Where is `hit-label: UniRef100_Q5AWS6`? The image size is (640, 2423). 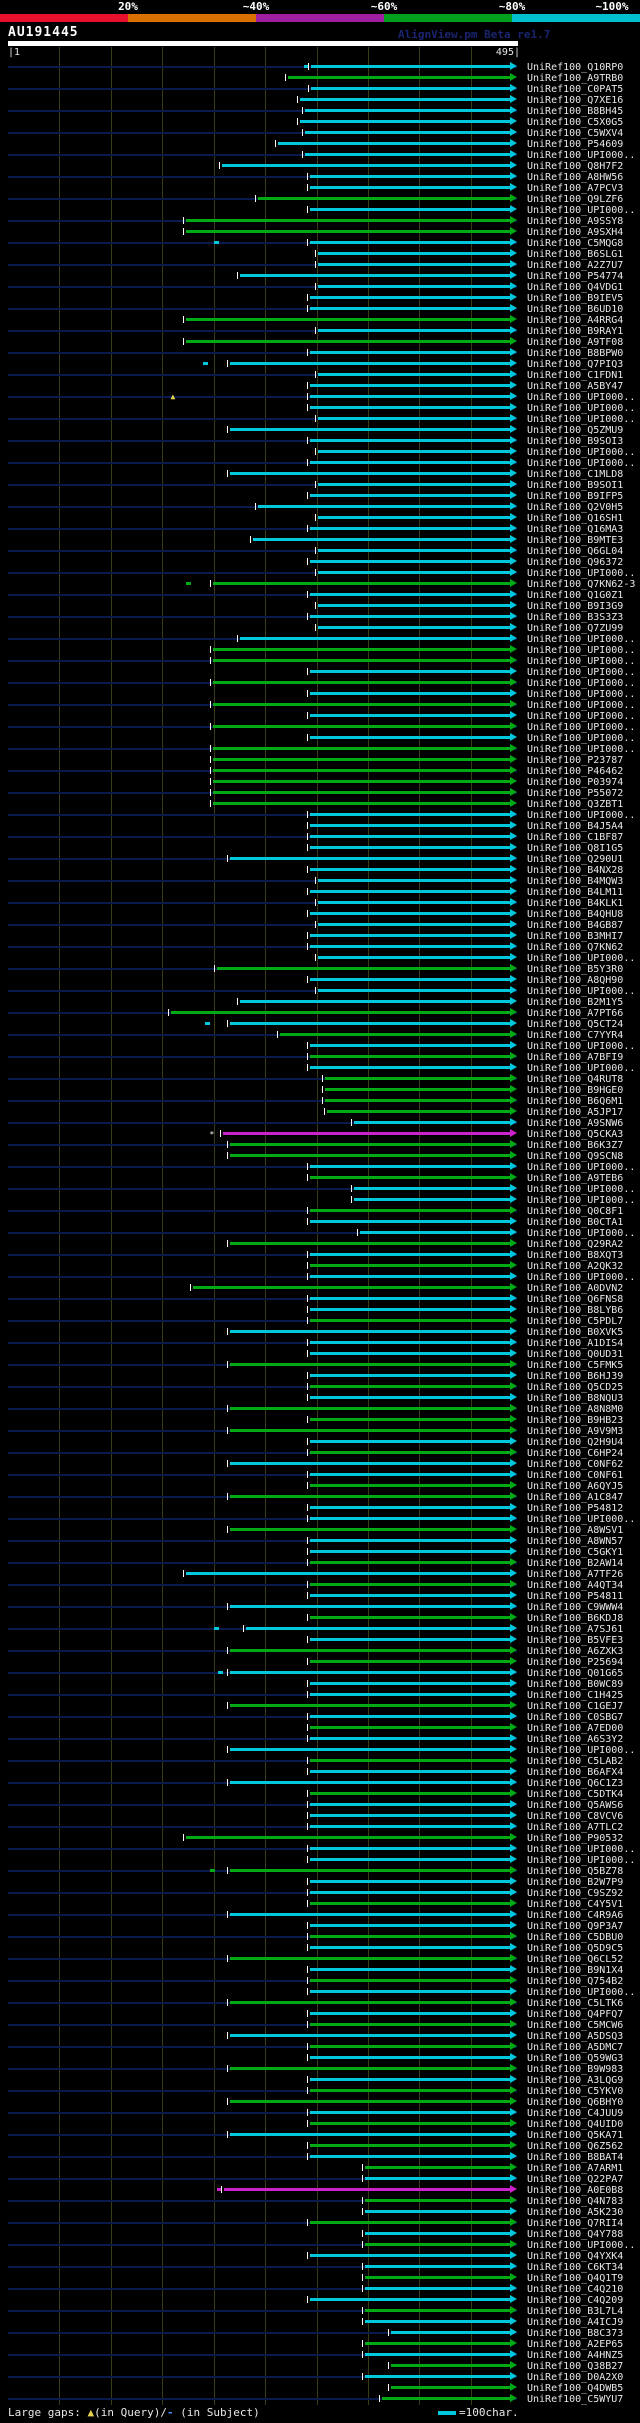 hit-label: UniRef100_Q5AWS6 is located at coordinates (575, 1805).